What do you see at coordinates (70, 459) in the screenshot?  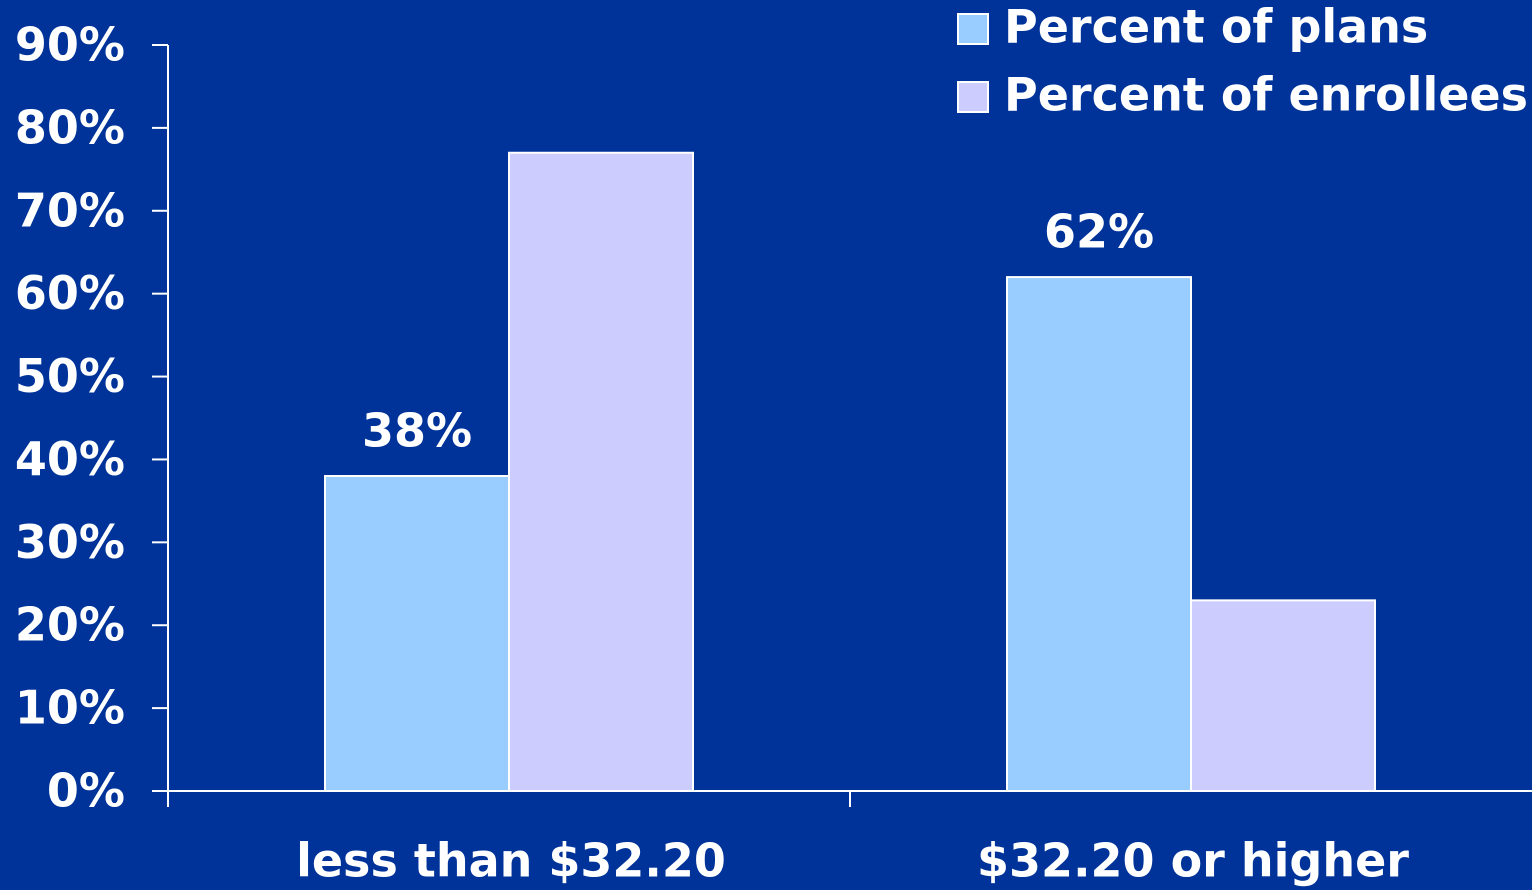 I see `y-tick-label: 40%` at bounding box center [70, 459].